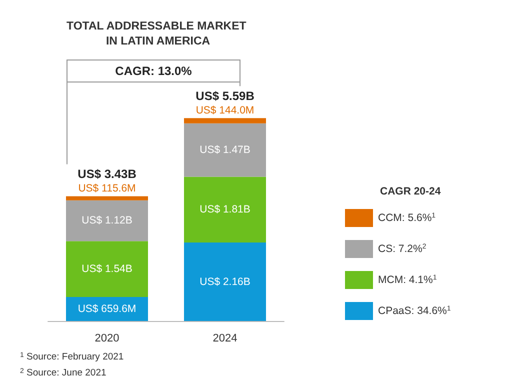  I want to click on data-label: US$ 1.12B, so click(107, 220).